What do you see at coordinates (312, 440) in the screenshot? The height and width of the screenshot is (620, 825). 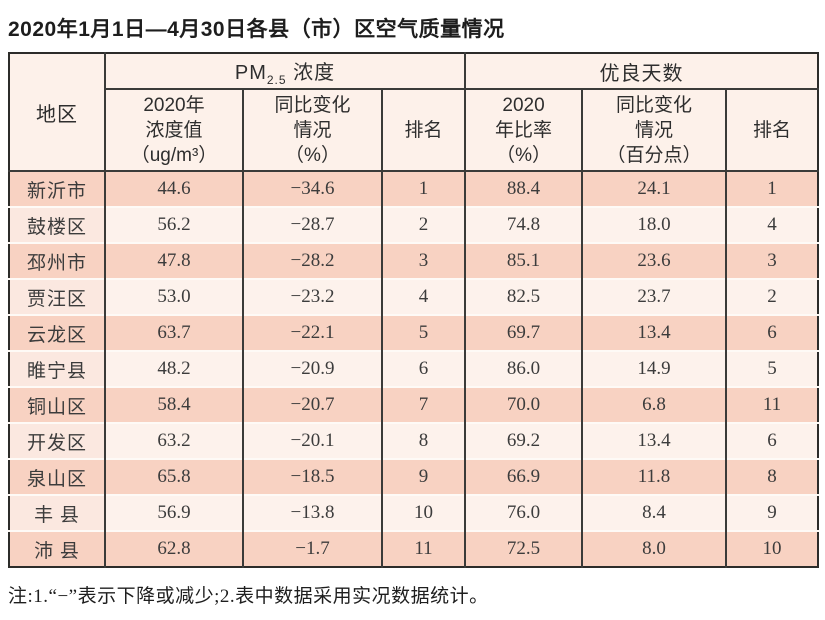 I see `pm-change-cell: −20.1` at bounding box center [312, 440].